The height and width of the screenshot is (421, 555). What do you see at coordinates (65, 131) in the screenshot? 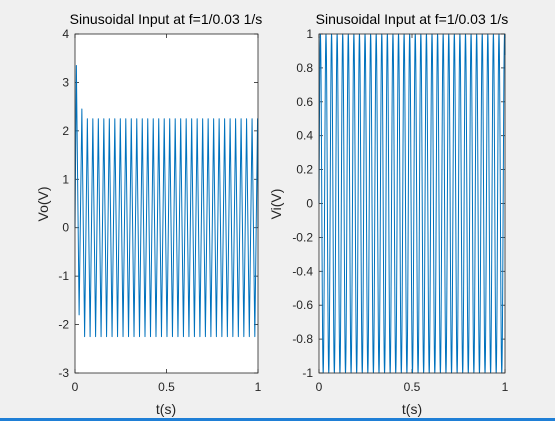
I see `y-tick-label-vo: 2` at bounding box center [65, 131].